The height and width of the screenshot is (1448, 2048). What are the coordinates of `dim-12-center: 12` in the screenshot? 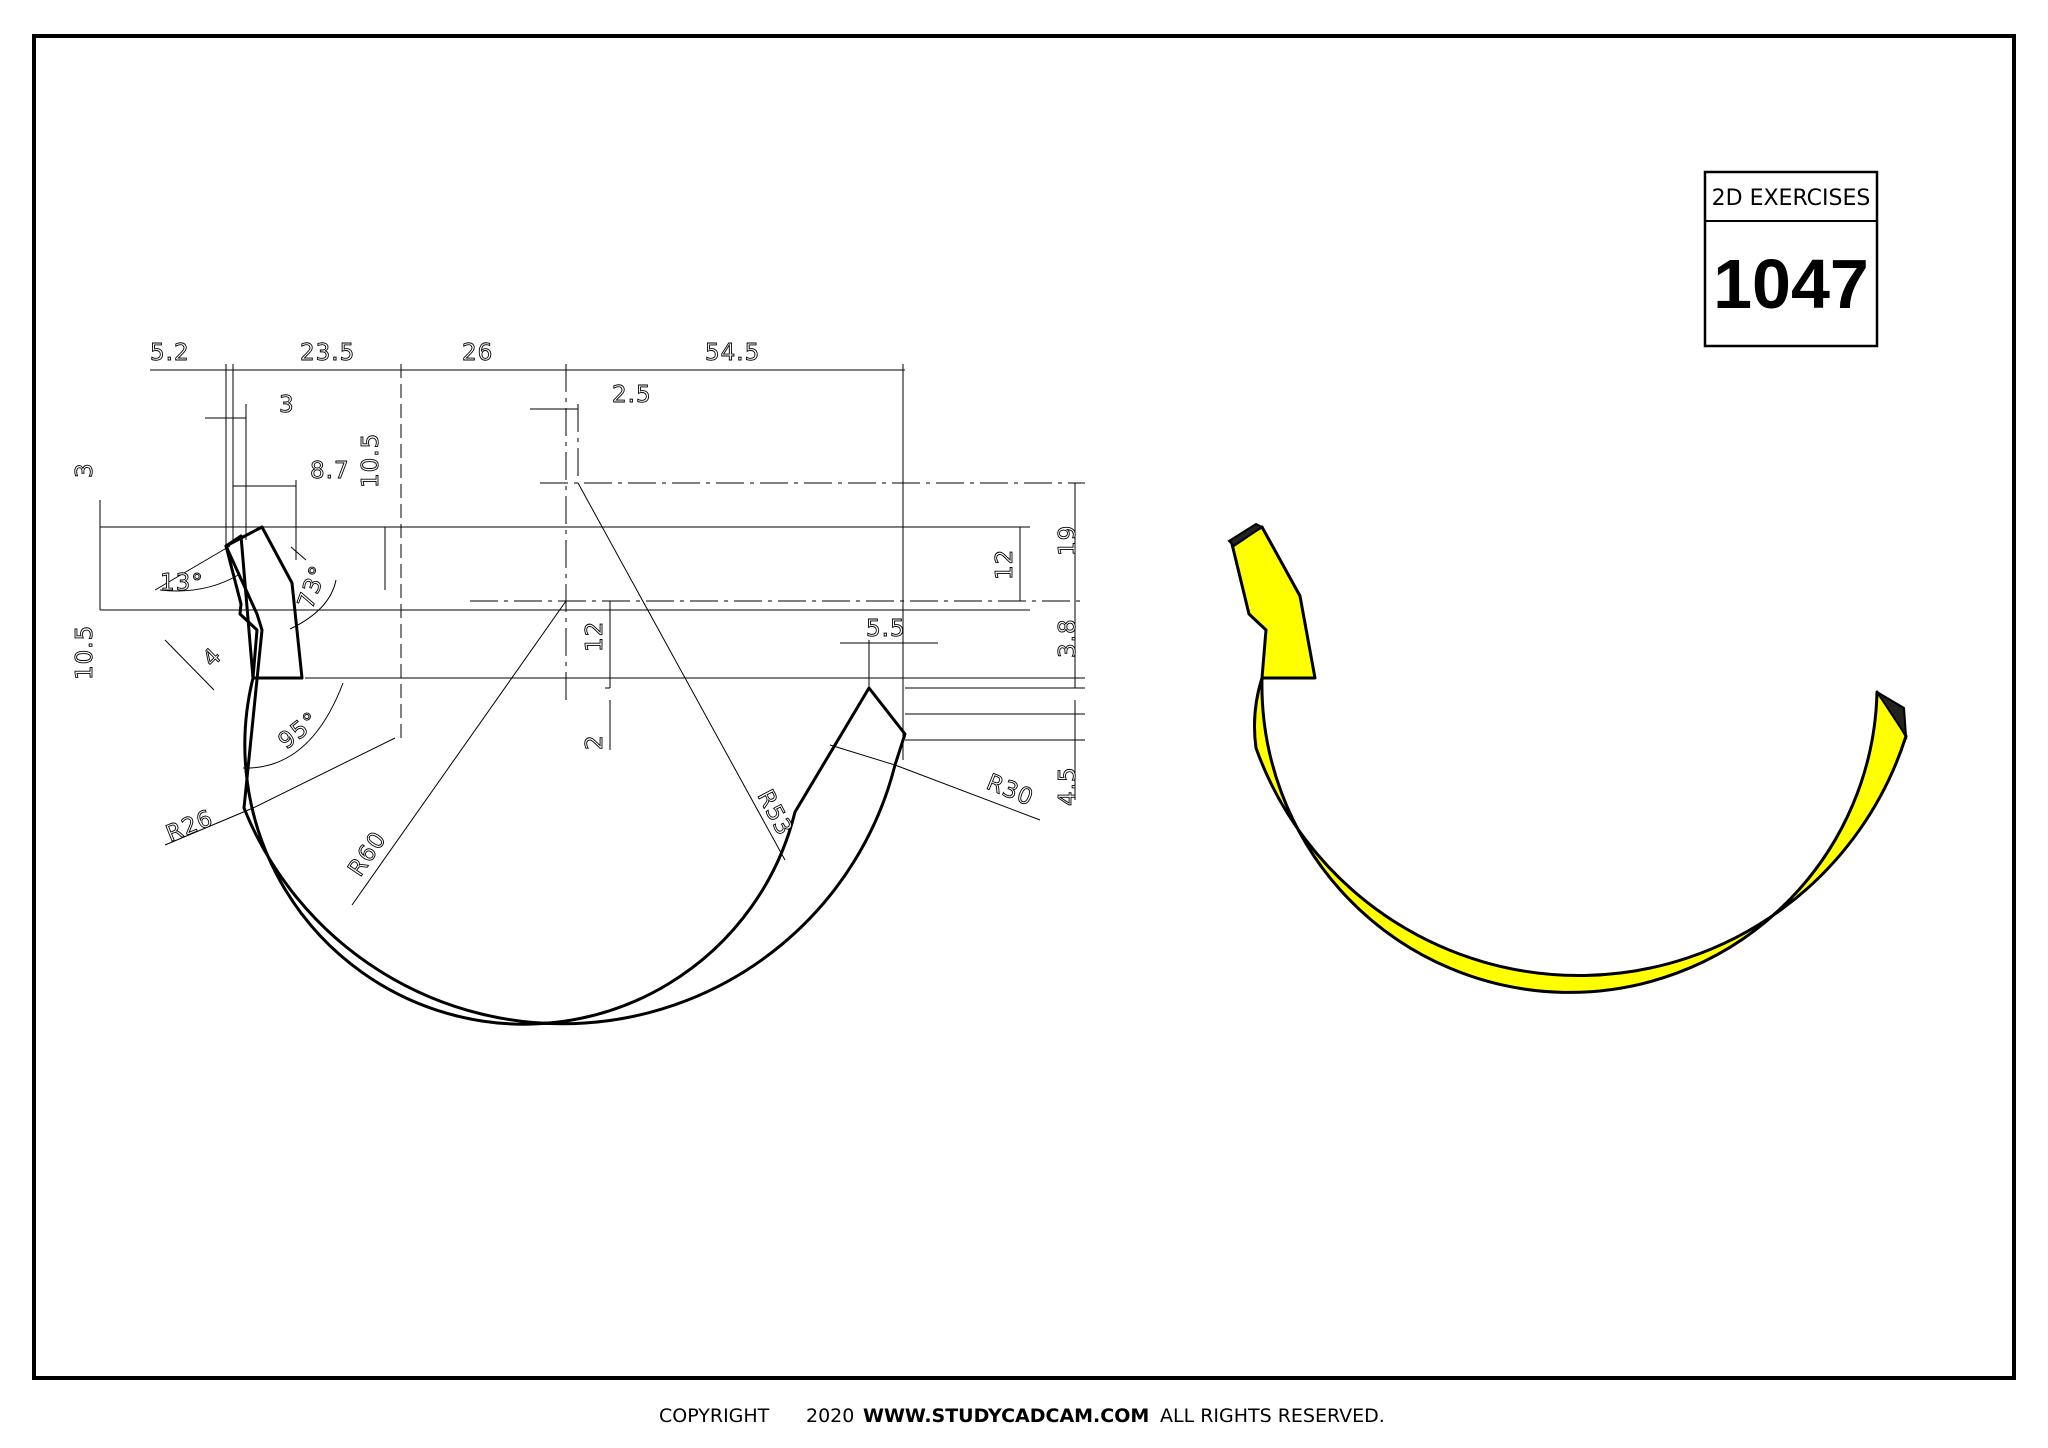 It's located at (595, 636).